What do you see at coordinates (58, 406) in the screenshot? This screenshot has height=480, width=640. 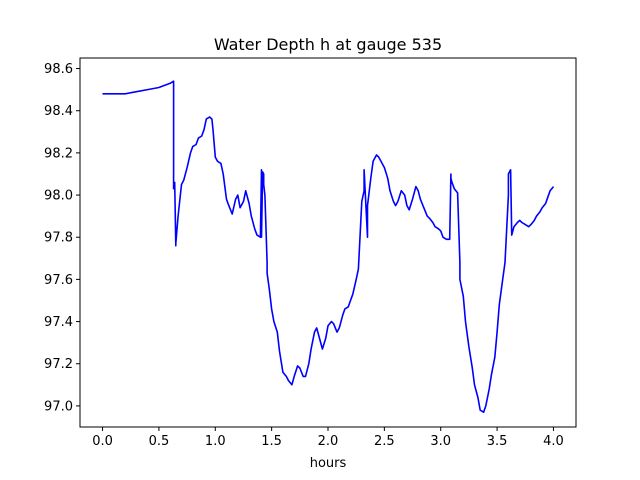 I see `y-tick-label: 97.0` at bounding box center [58, 406].